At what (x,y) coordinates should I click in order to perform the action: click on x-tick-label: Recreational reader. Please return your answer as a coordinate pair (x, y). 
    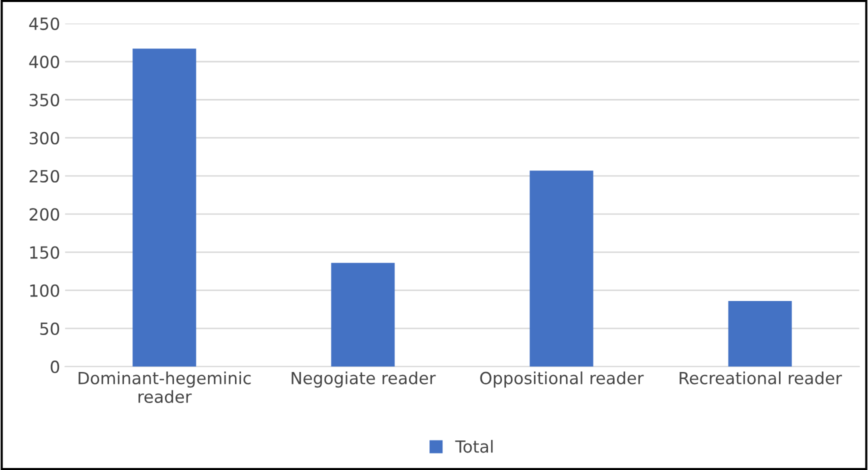
    Looking at the image, I should click on (761, 377).